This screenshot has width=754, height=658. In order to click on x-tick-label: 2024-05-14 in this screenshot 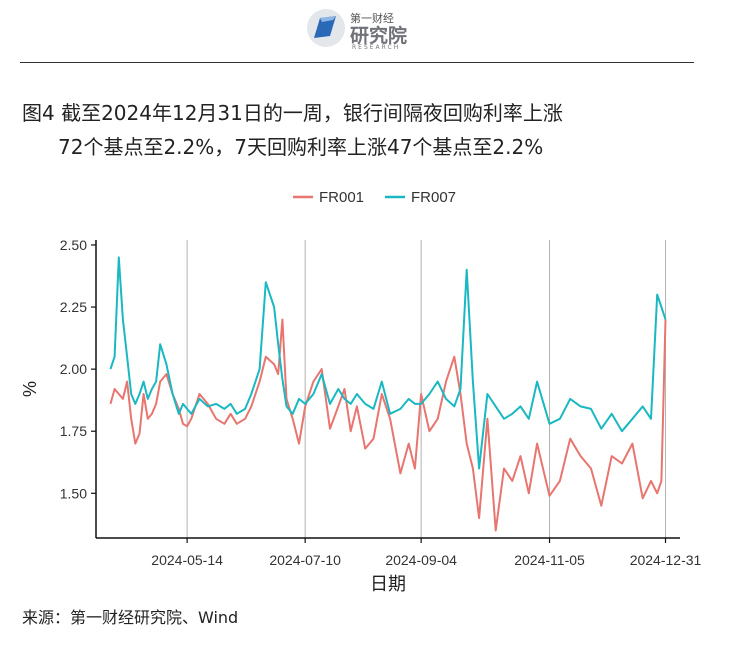, I will do `click(187, 560)`.